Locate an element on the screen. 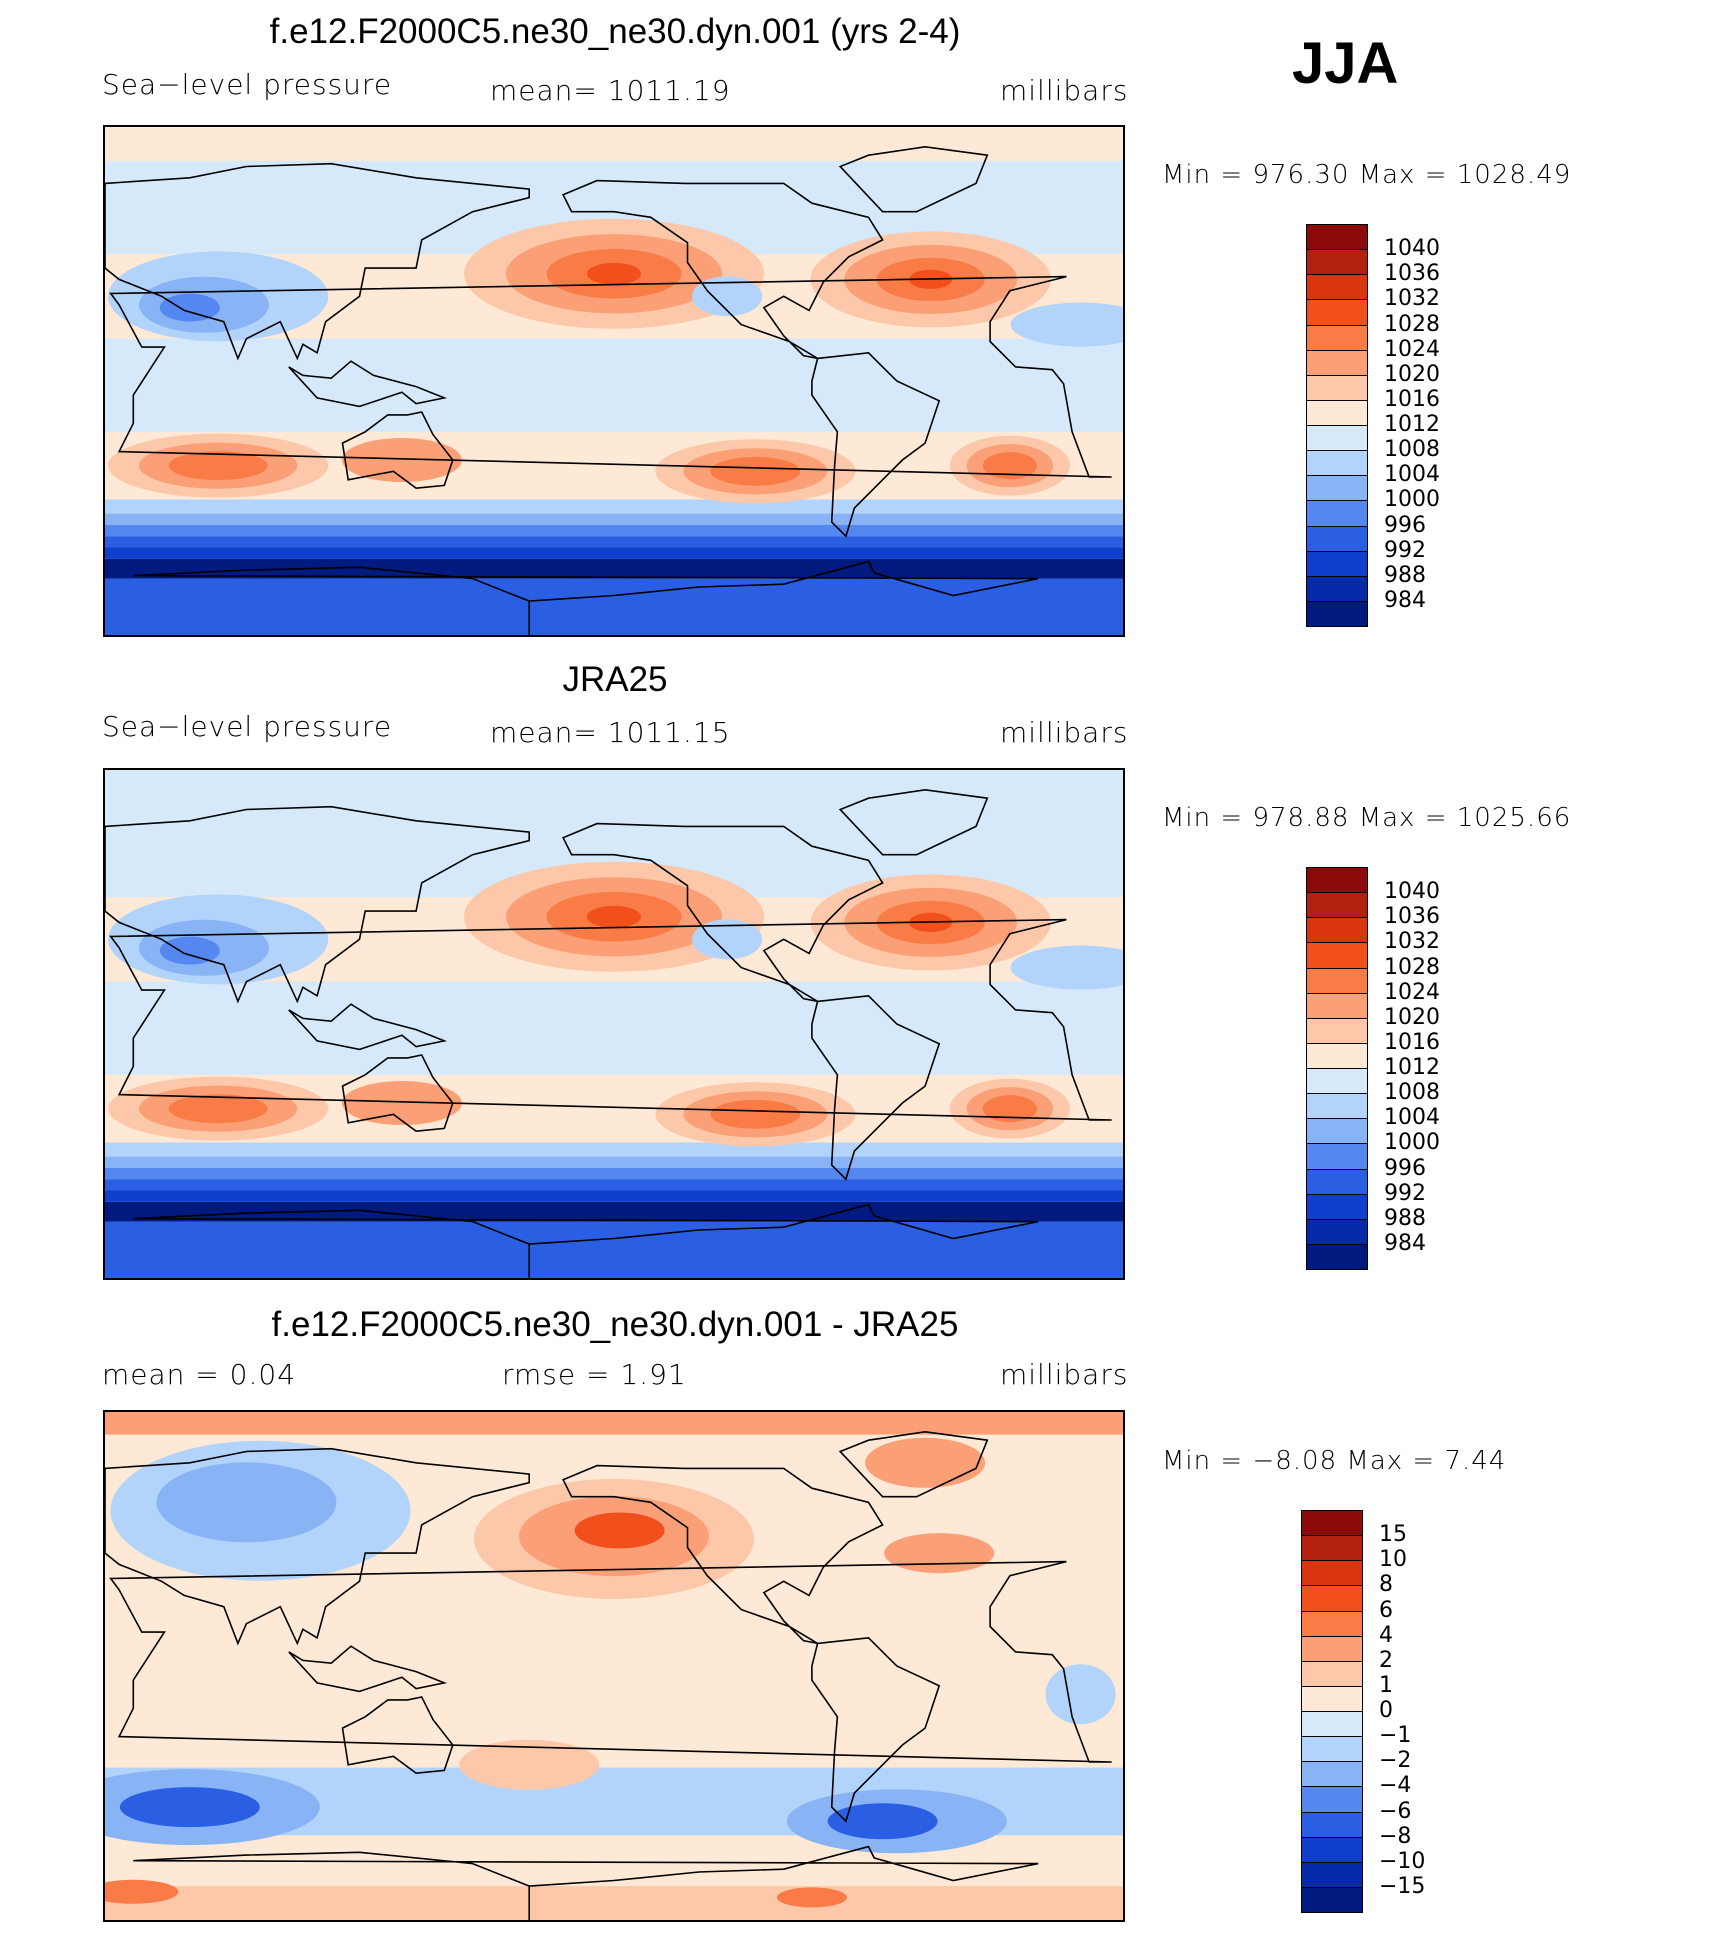 The height and width of the screenshot is (1953, 1710). greenland-outline is located at coordinates (913, 179).